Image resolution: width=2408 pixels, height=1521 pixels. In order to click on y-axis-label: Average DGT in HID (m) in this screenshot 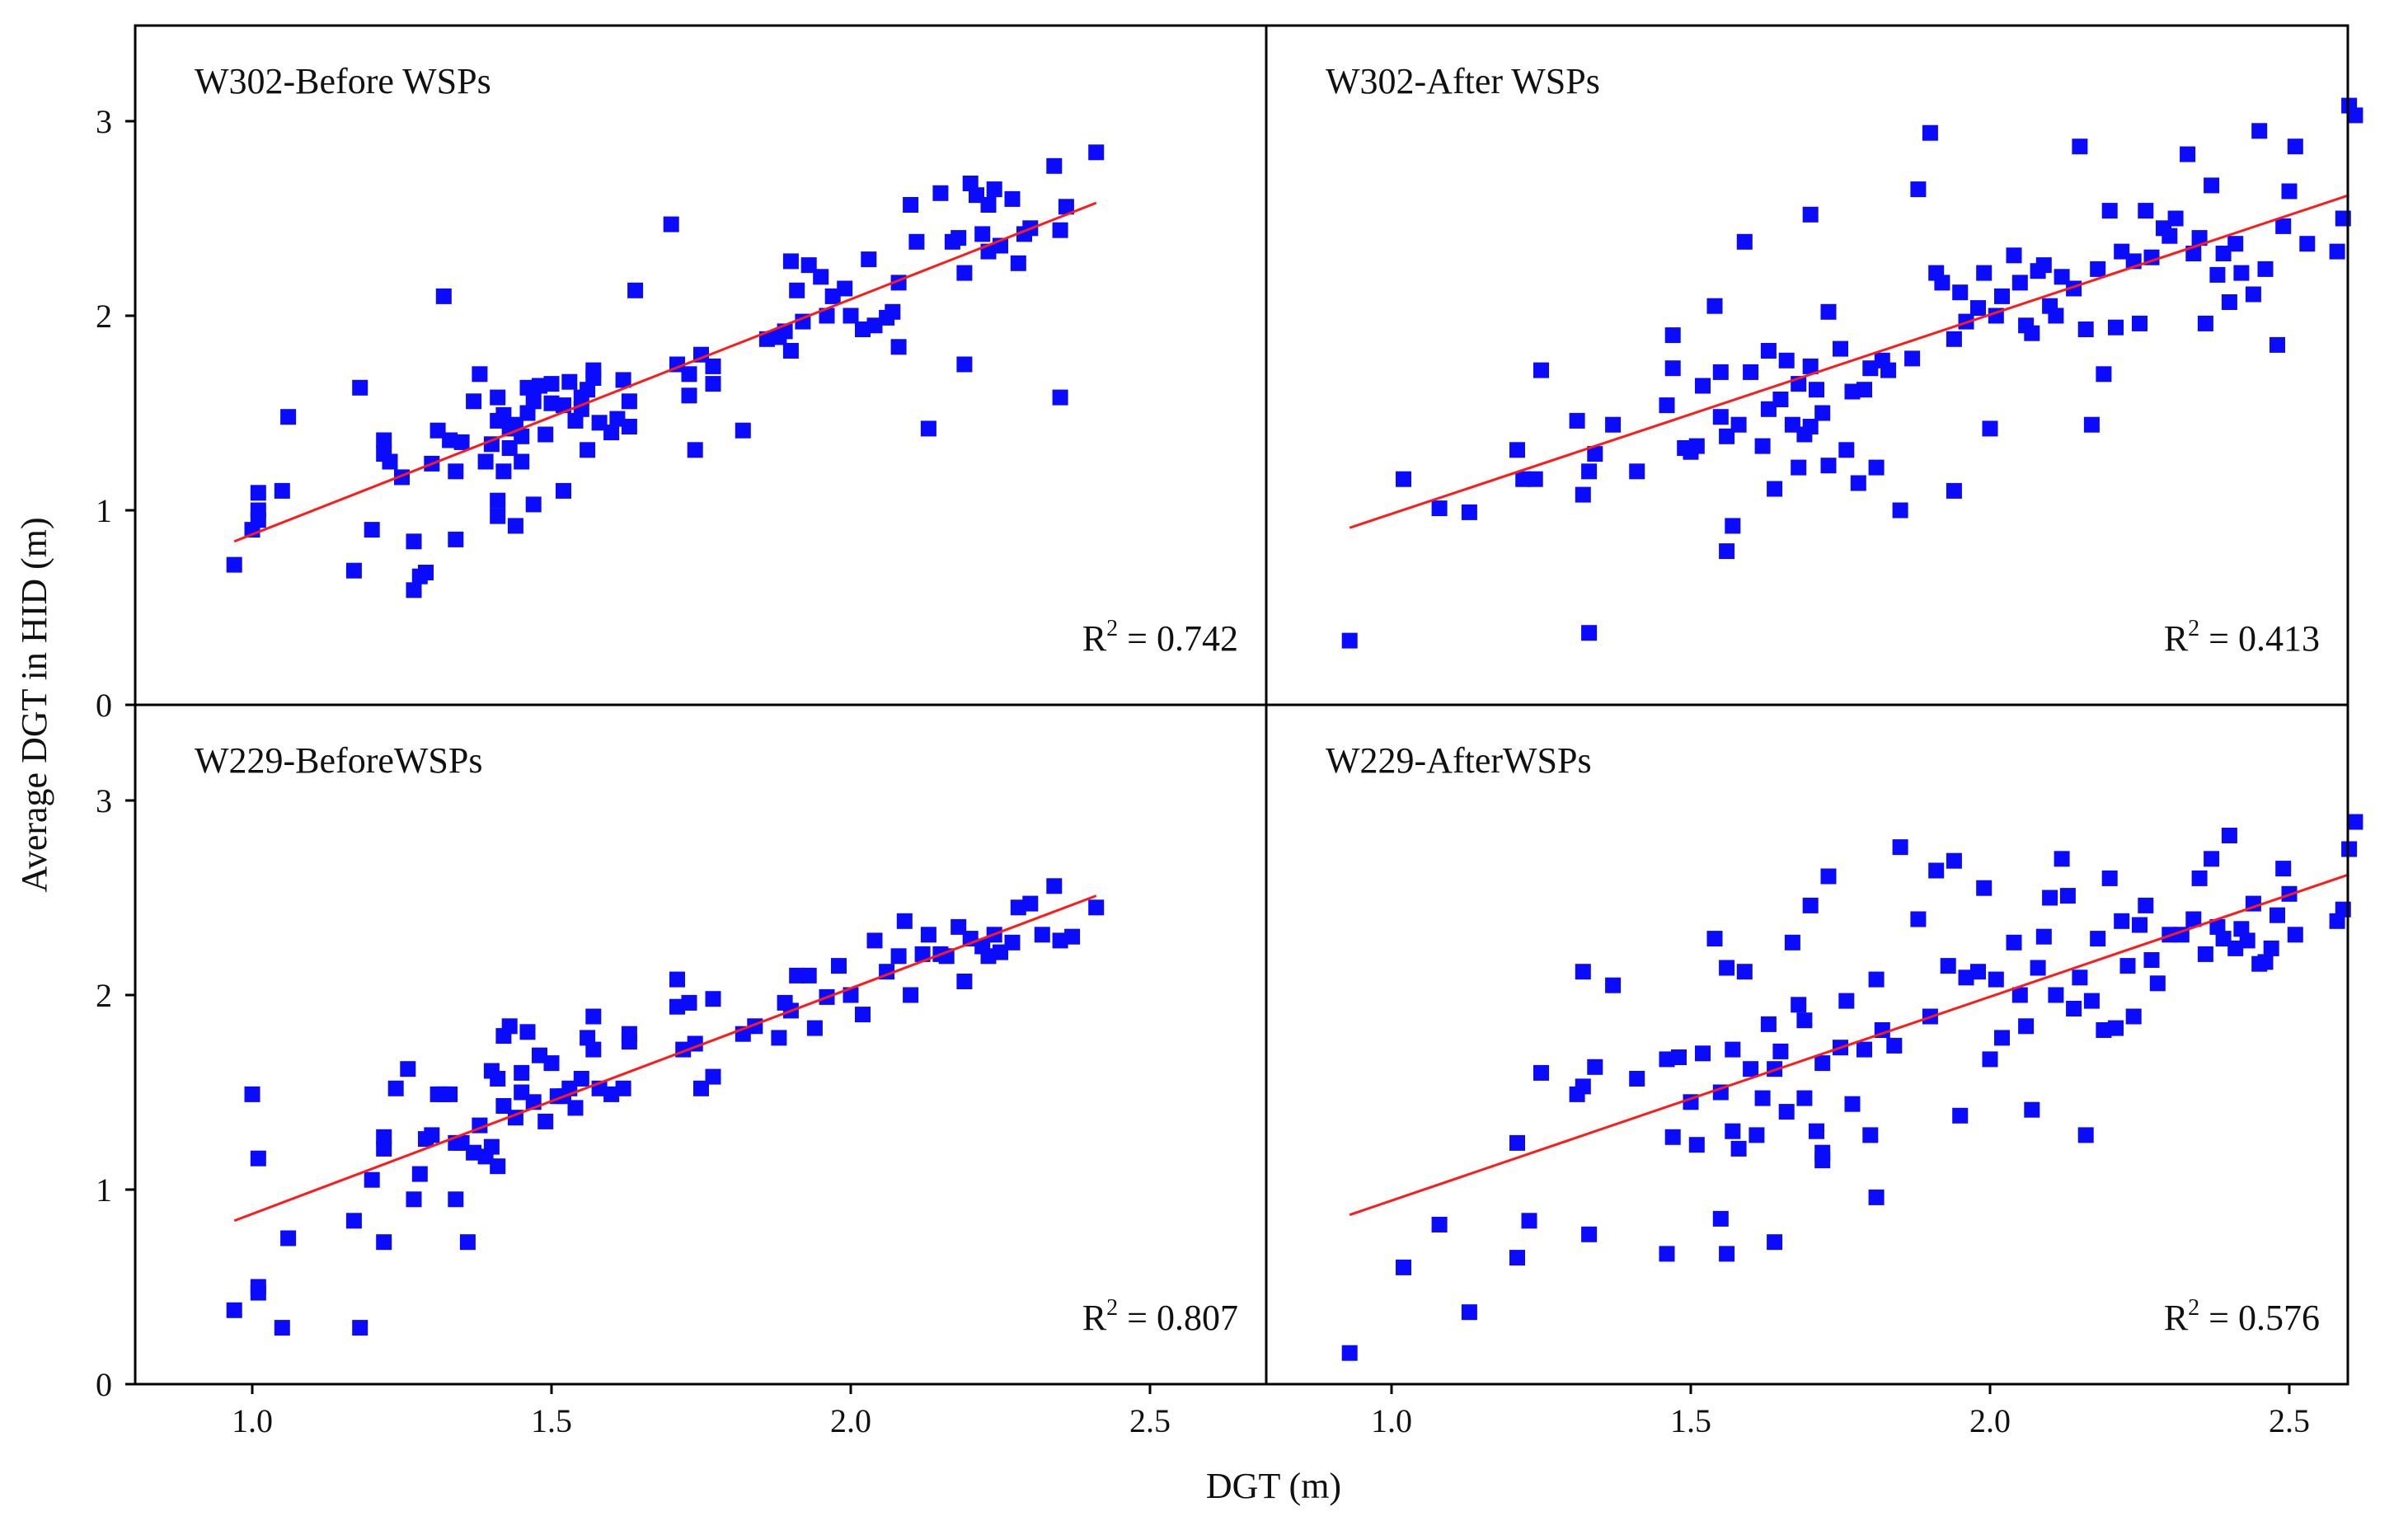, I will do `click(34, 704)`.